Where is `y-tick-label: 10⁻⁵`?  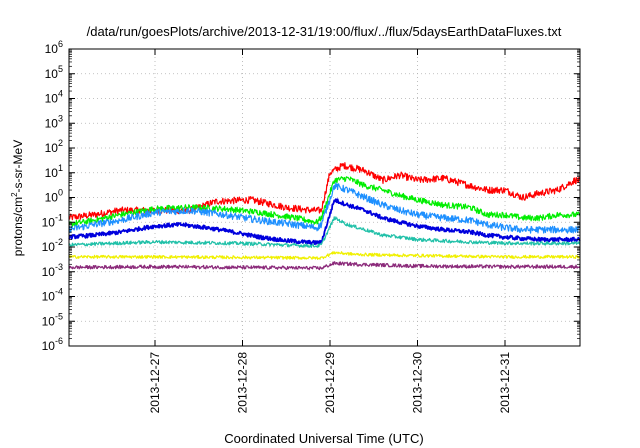
y-tick-label: 10⁻⁵ is located at coordinates (52, 319).